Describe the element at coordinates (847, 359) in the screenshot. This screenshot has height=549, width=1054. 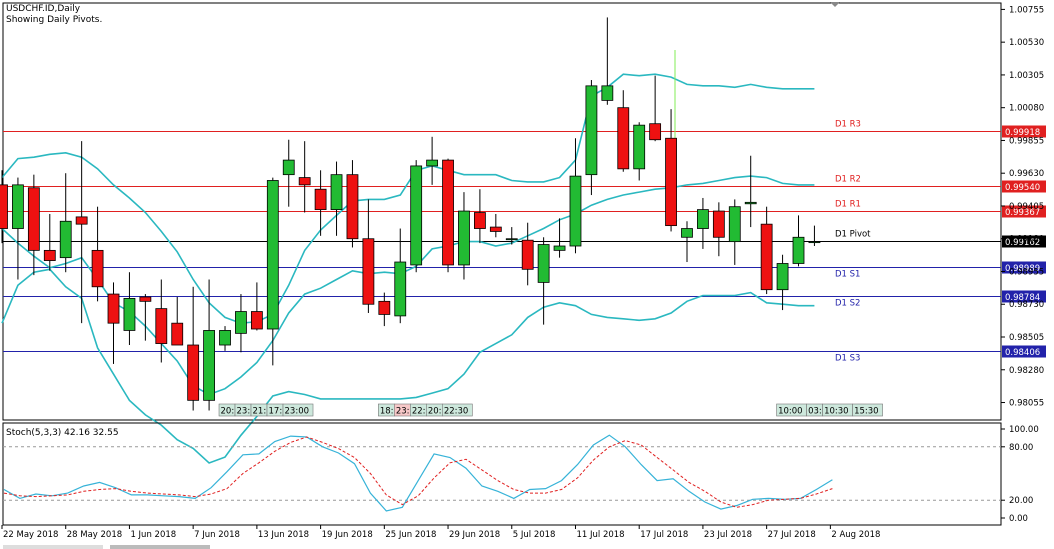
I see `pivot-label-d1-s3: D1 S3` at that location.